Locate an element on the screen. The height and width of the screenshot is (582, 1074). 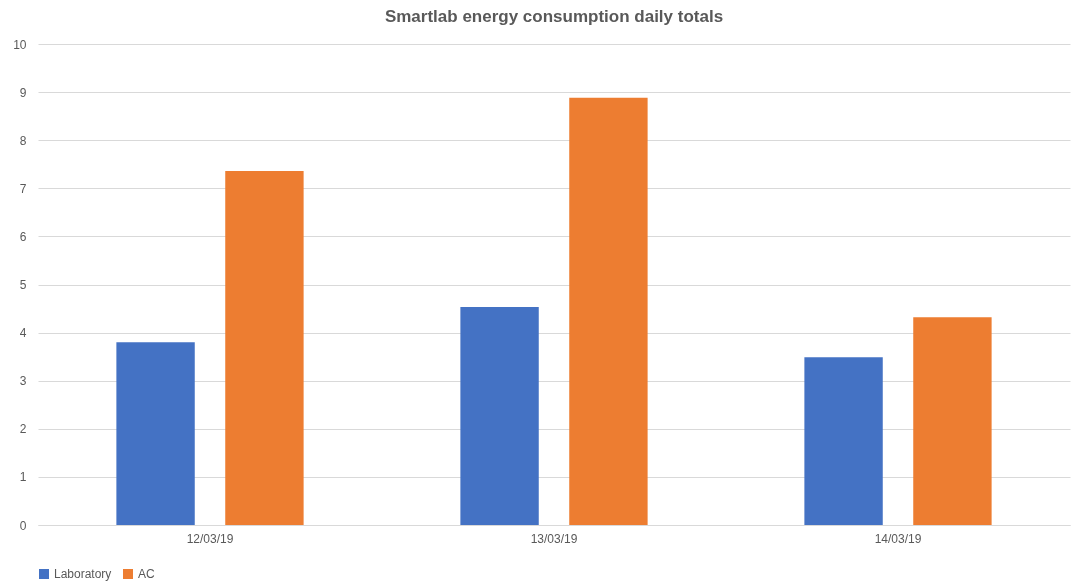
y-tick-label: 7 is located at coordinates (23, 188).